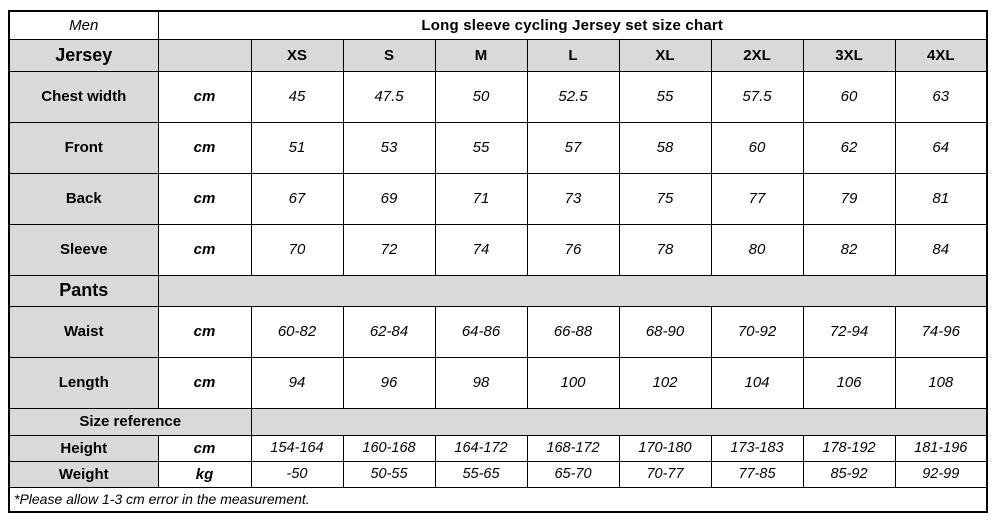 Image resolution: width=1000 pixels, height=524 pixels. What do you see at coordinates (573, 331) in the screenshot?
I see `value-cell: 66-88` at bounding box center [573, 331].